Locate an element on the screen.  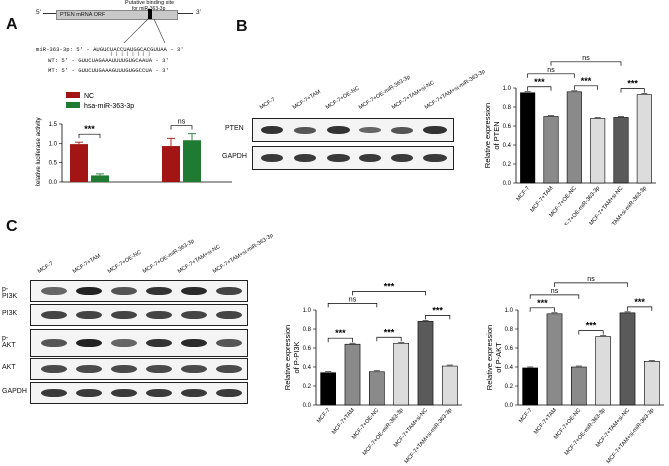
y-tick-label: 0.6 is located at coordinates (307, 349).